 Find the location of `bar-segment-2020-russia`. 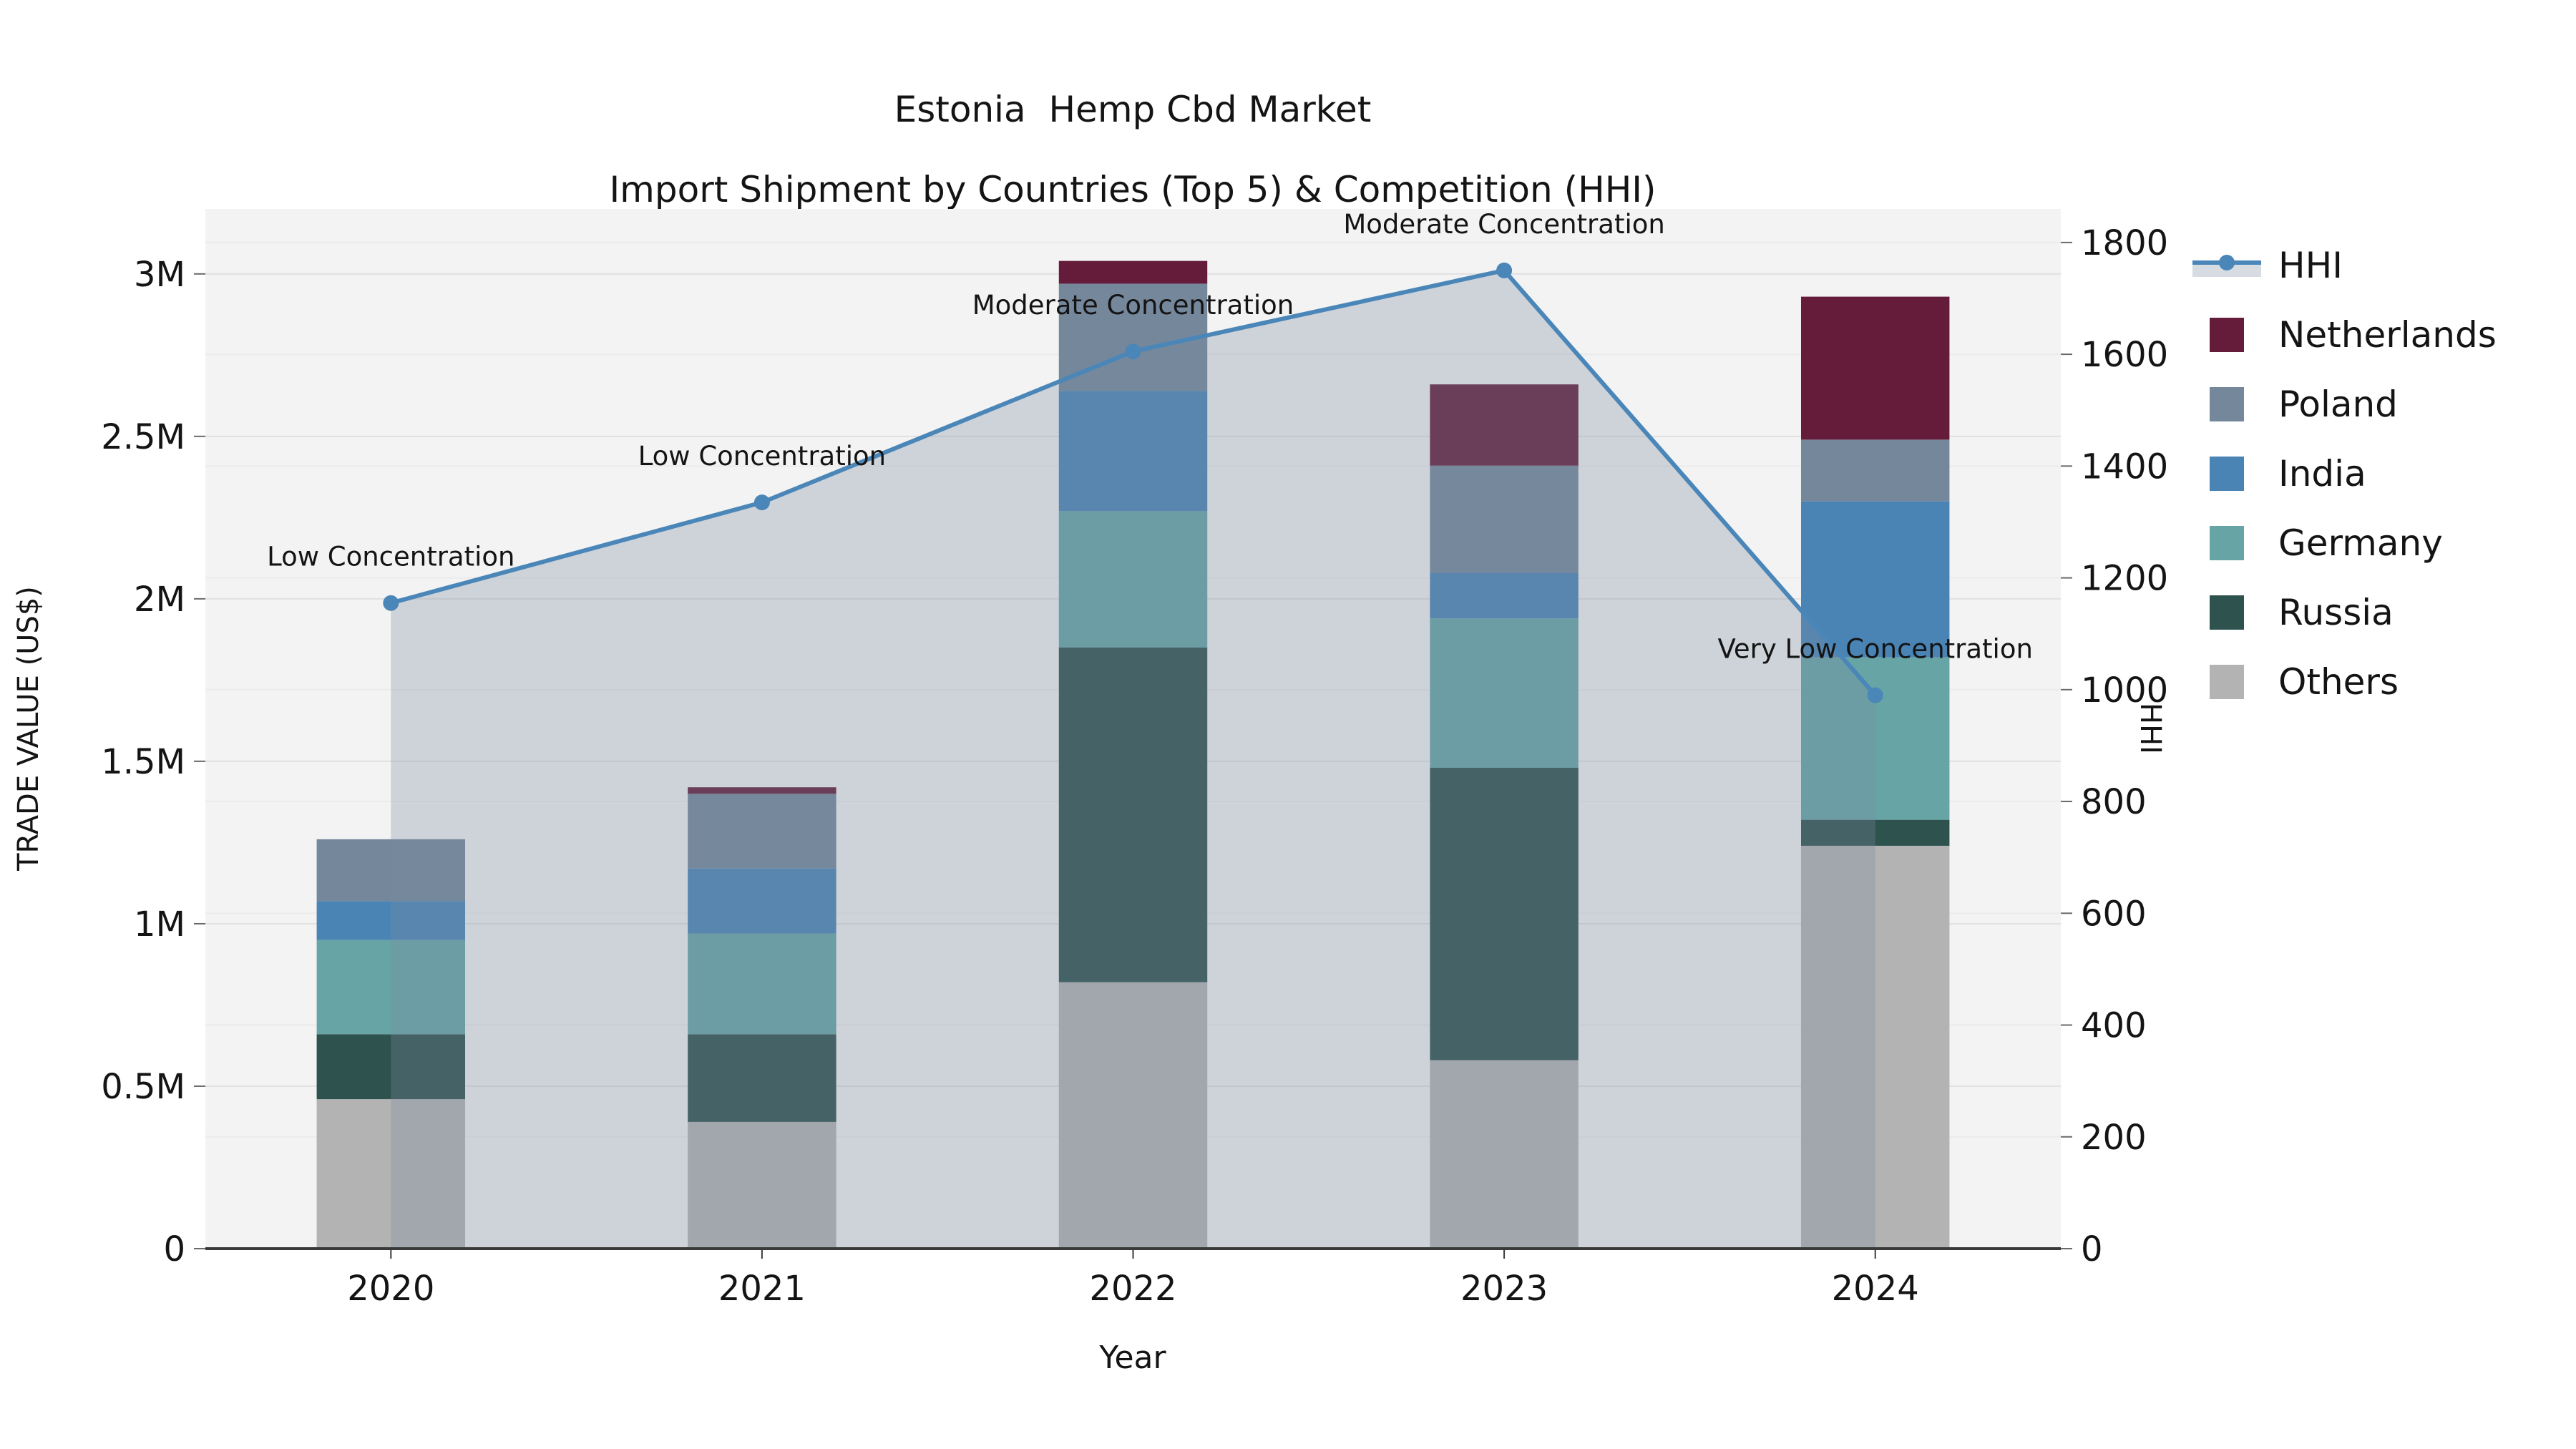

bar-segment-2020-russia is located at coordinates (391, 1067).